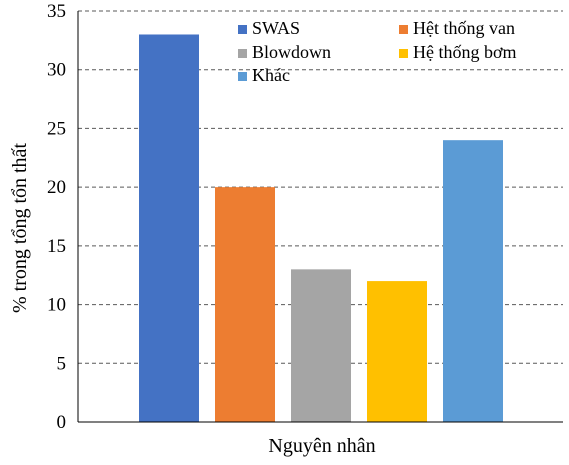  Describe the element at coordinates (465, 52) in the screenshot. I see `legend-entry: Hệ thống bơm` at that location.